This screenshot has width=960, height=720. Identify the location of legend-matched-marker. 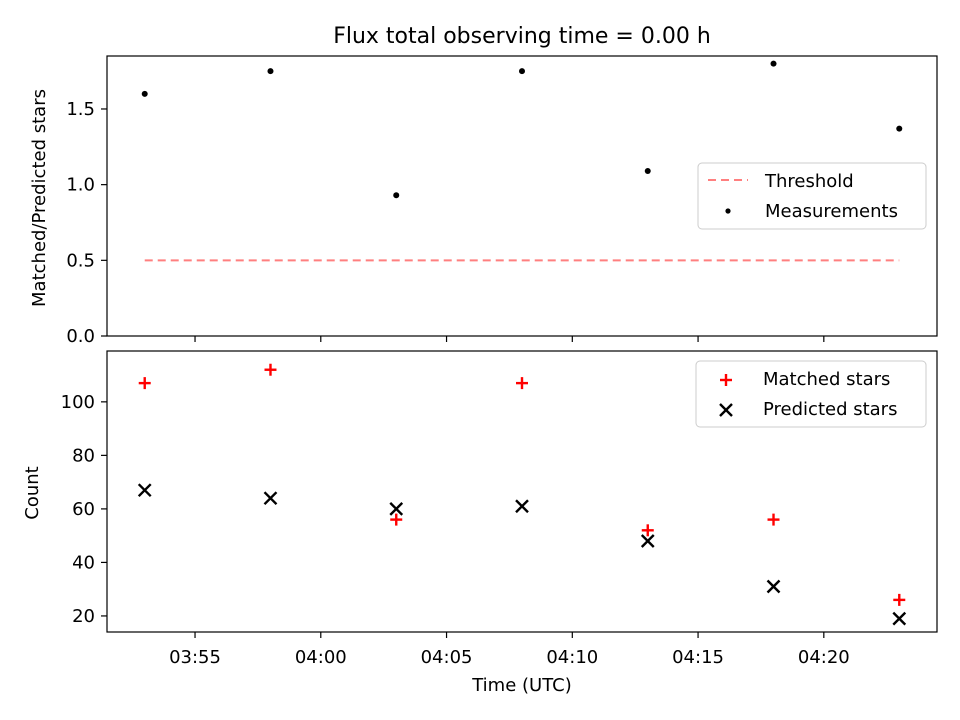
(726, 380).